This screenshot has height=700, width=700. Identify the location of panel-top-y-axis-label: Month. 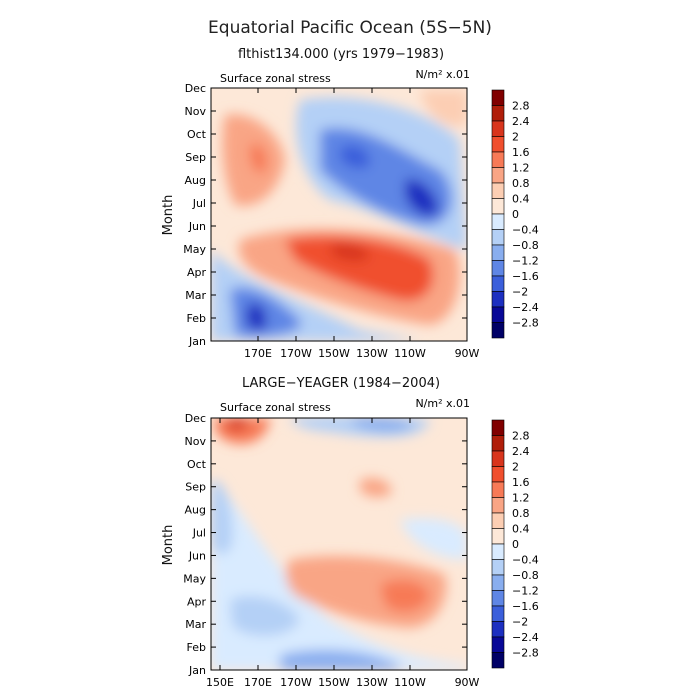
(168, 215).